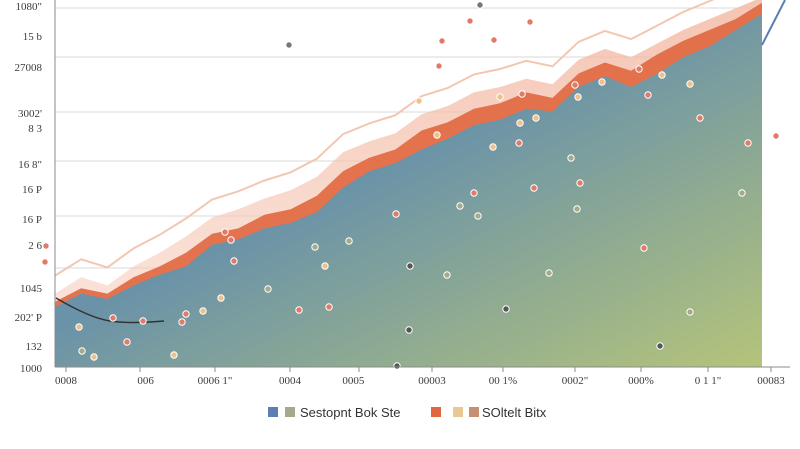 The height and width of the screenshot is (449, 800). Describe the element at coordinates (407, 412) in the screenshot. I see `legend: Sestopnt Bok Ste SOltelt Bitx` at that location.